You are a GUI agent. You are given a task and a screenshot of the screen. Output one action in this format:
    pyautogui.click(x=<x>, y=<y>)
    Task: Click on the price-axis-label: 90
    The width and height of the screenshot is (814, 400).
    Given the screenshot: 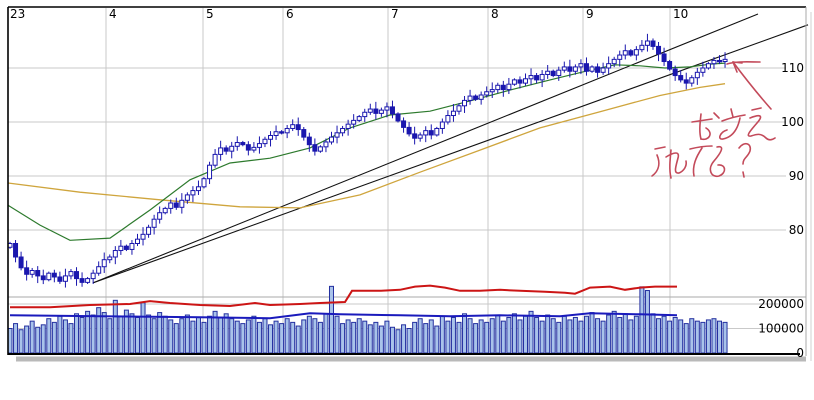 What is the action you would take?
    pyautogui.click(x=796, y=176)
    